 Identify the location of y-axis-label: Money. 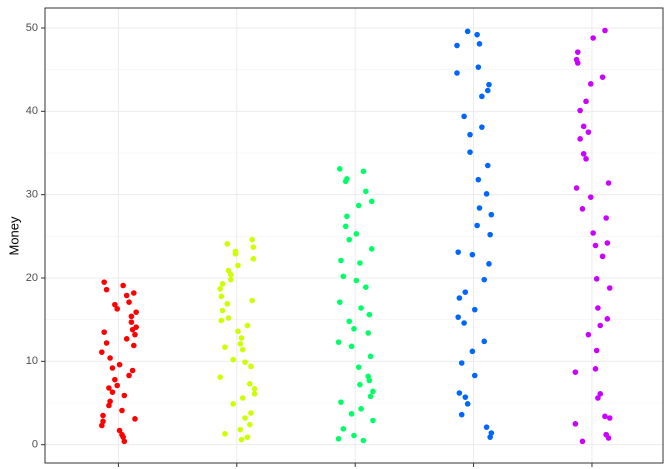
(13, 236).